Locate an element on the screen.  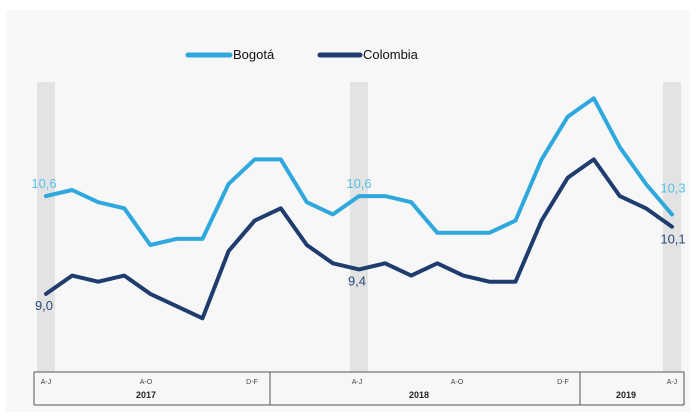
x-tick-label-1: A-J is located at coordinates (46, 382).